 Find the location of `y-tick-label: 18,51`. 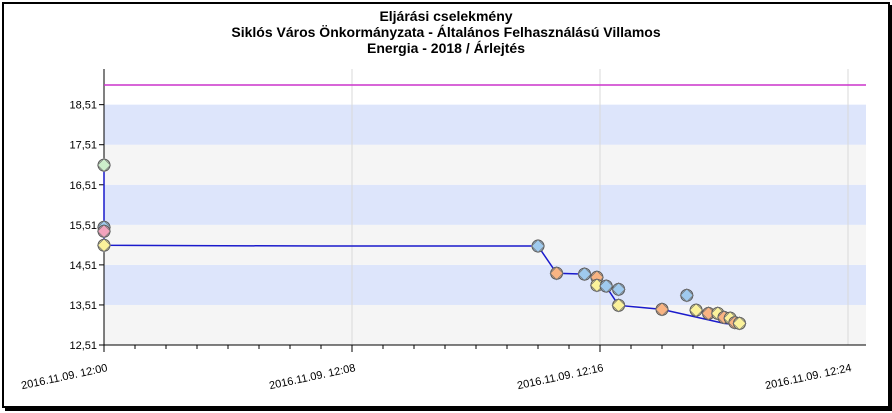

y-tick-label: 18,51 is located at coordinates (83, 106).